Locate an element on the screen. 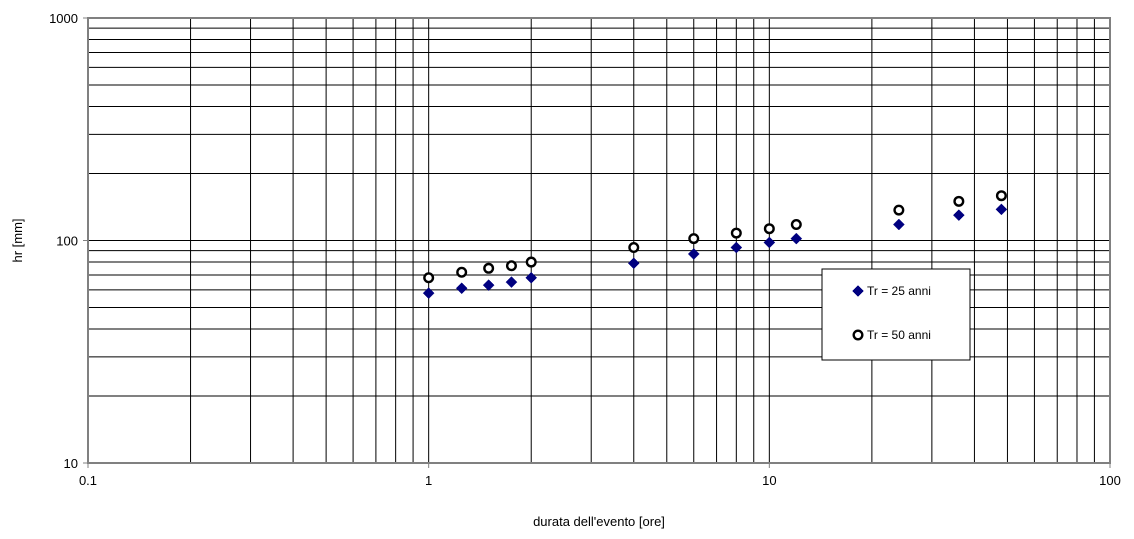 The width and height of the screenshot is (1134, 539). y-axis-label: hr [mm] is located at coordinates (17, 240).